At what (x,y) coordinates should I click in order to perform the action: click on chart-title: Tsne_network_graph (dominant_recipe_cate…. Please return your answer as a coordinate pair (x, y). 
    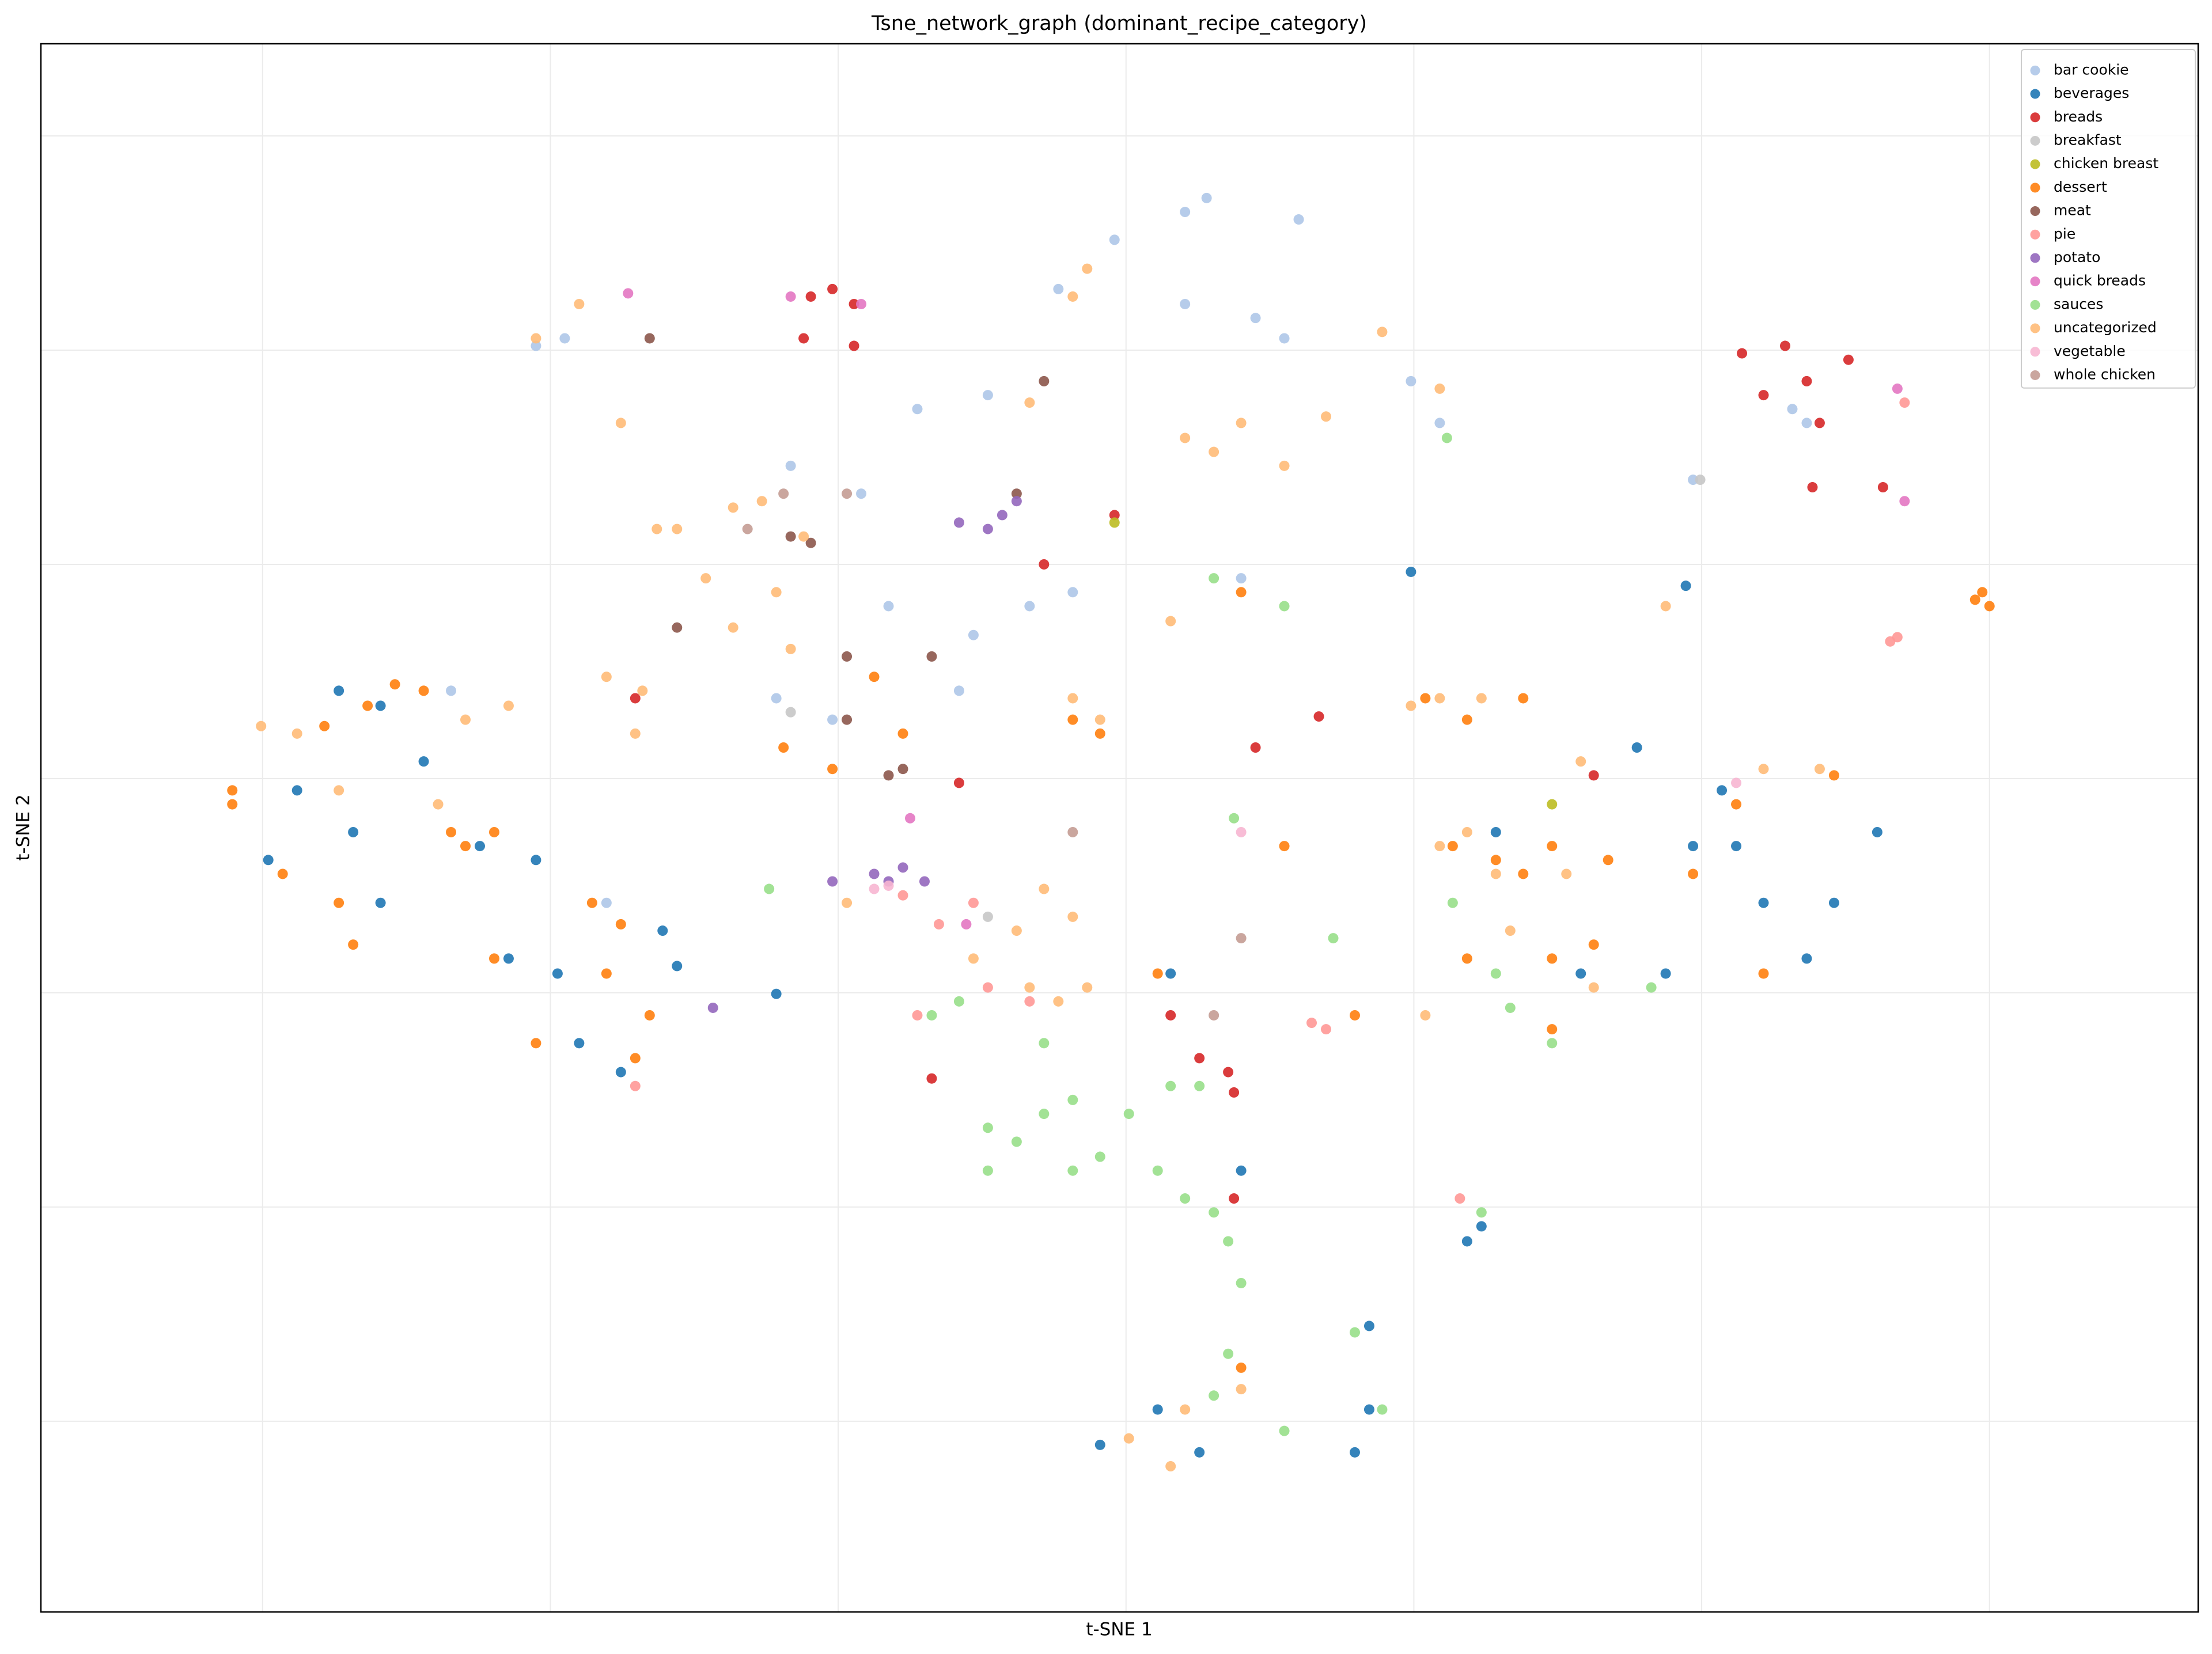
    Looking at the image, I should click on (1119, 23).